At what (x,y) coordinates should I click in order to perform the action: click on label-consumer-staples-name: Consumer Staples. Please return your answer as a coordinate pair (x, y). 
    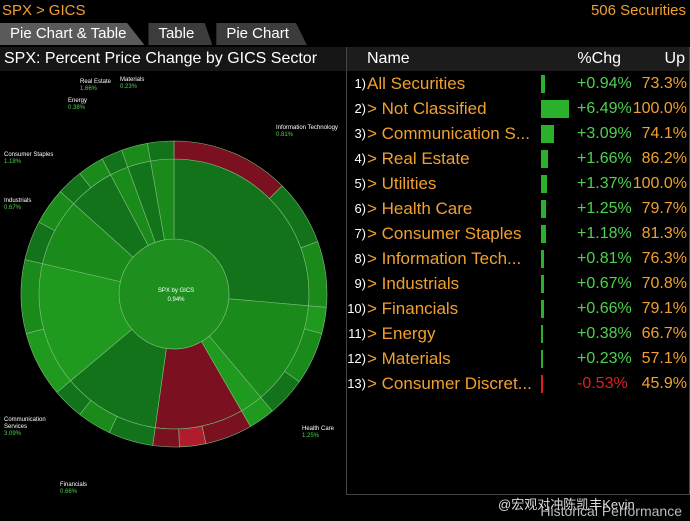
    Looking at the image, I should click on (29, 155).